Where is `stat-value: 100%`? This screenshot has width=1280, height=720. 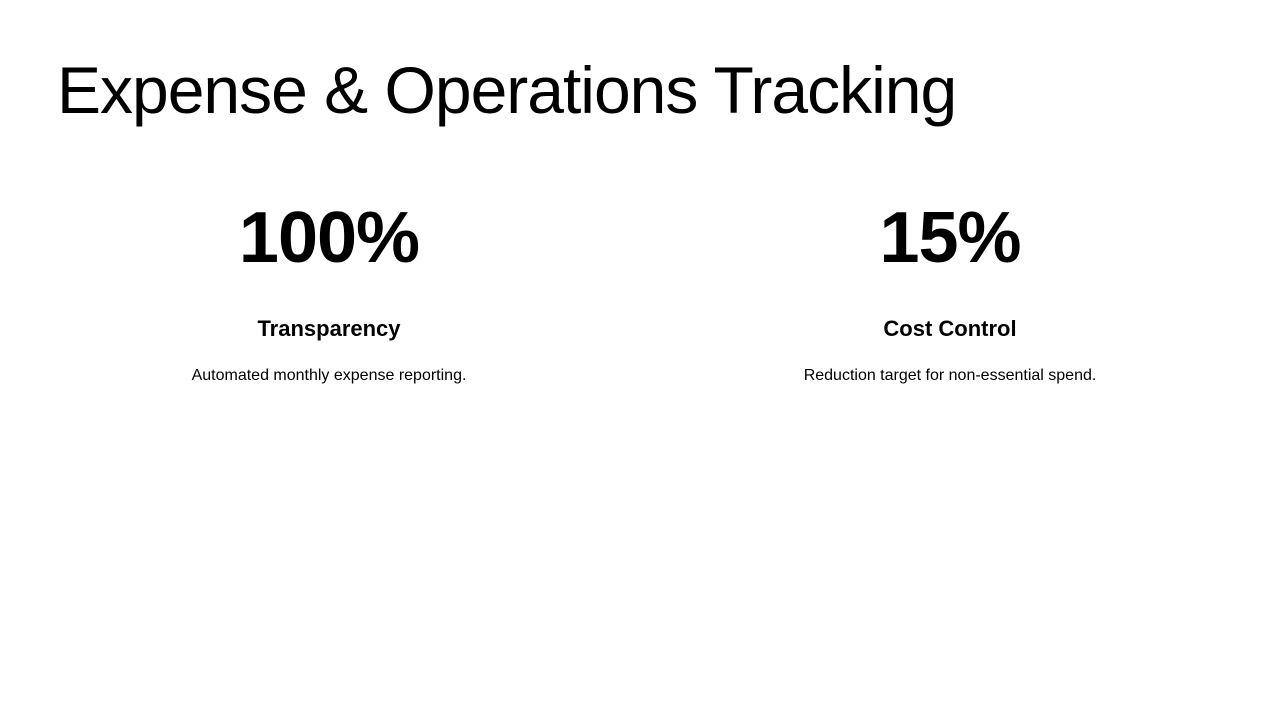
stat-value: 100% is located at coordinates (329, 238).